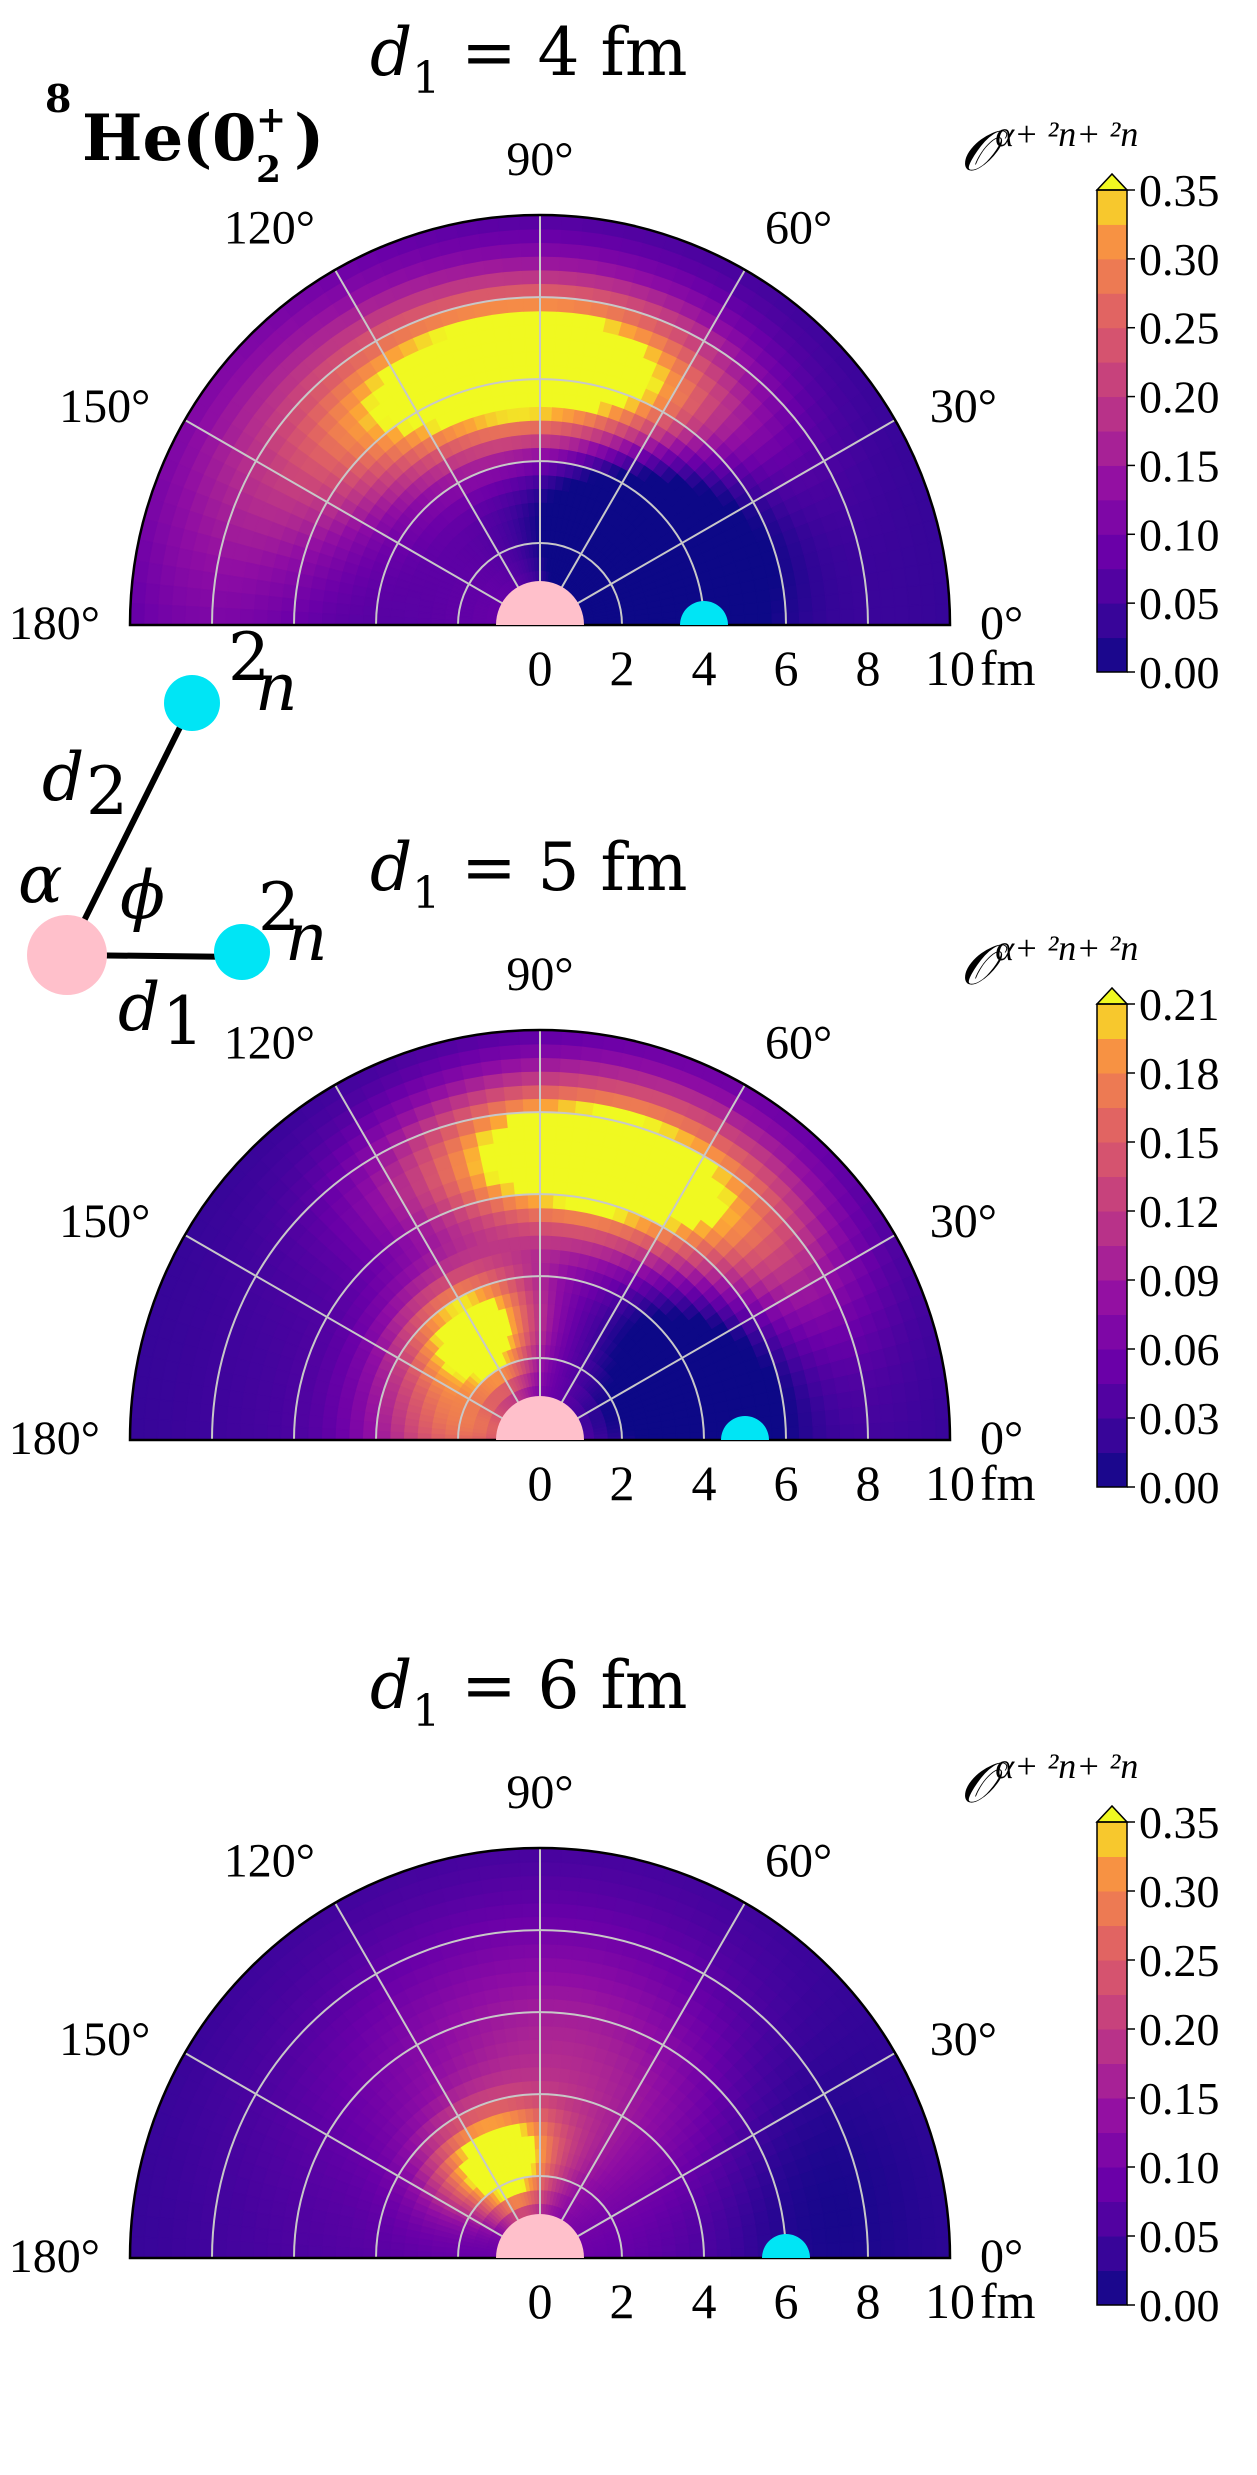 This screenshot has height=2475, width=1257. What do you see at coordinates (271, 120) in the screenshot?
I see `state-sup: +` at bounding box center [271, 120].